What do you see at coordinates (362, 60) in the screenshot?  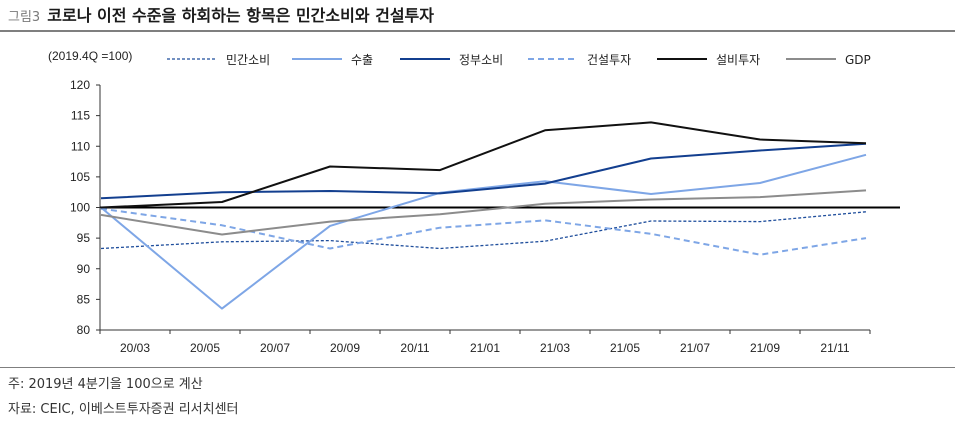 I see `legend-label: 수출` at bounding box center [362, 60].